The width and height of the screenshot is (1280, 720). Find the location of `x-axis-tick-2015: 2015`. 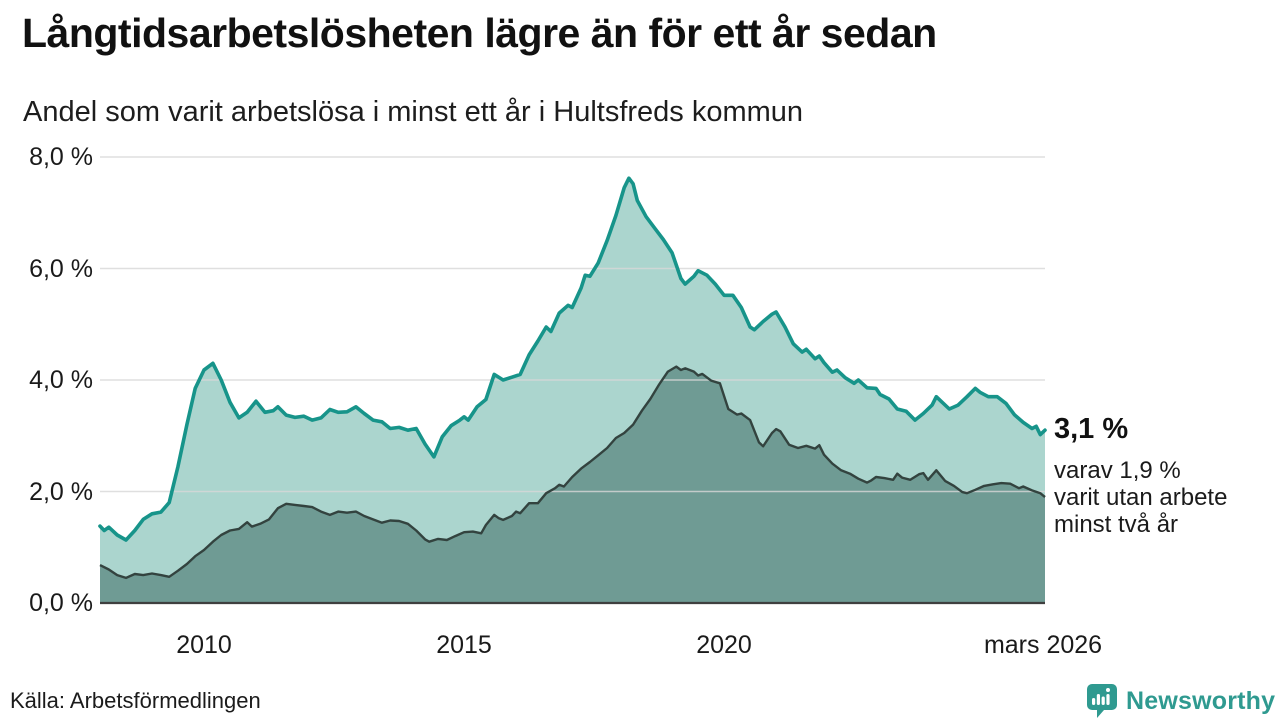

x-axis-tick-2015: 2015 is located at coordinates (464, 645).